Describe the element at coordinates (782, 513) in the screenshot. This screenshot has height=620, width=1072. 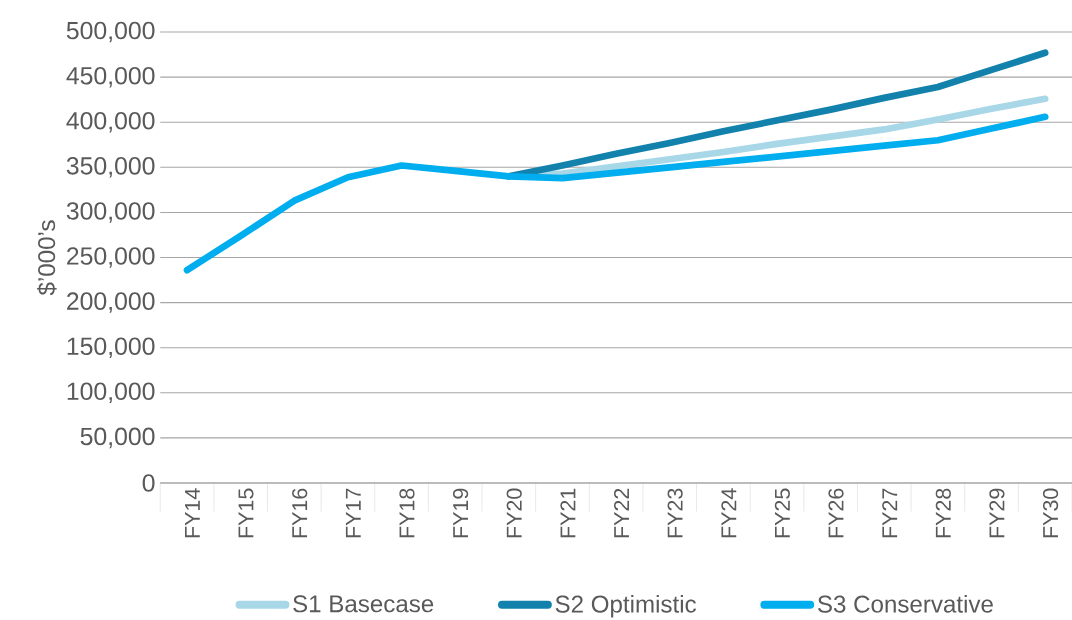
I see `x-tick-label: FY25` at that location.